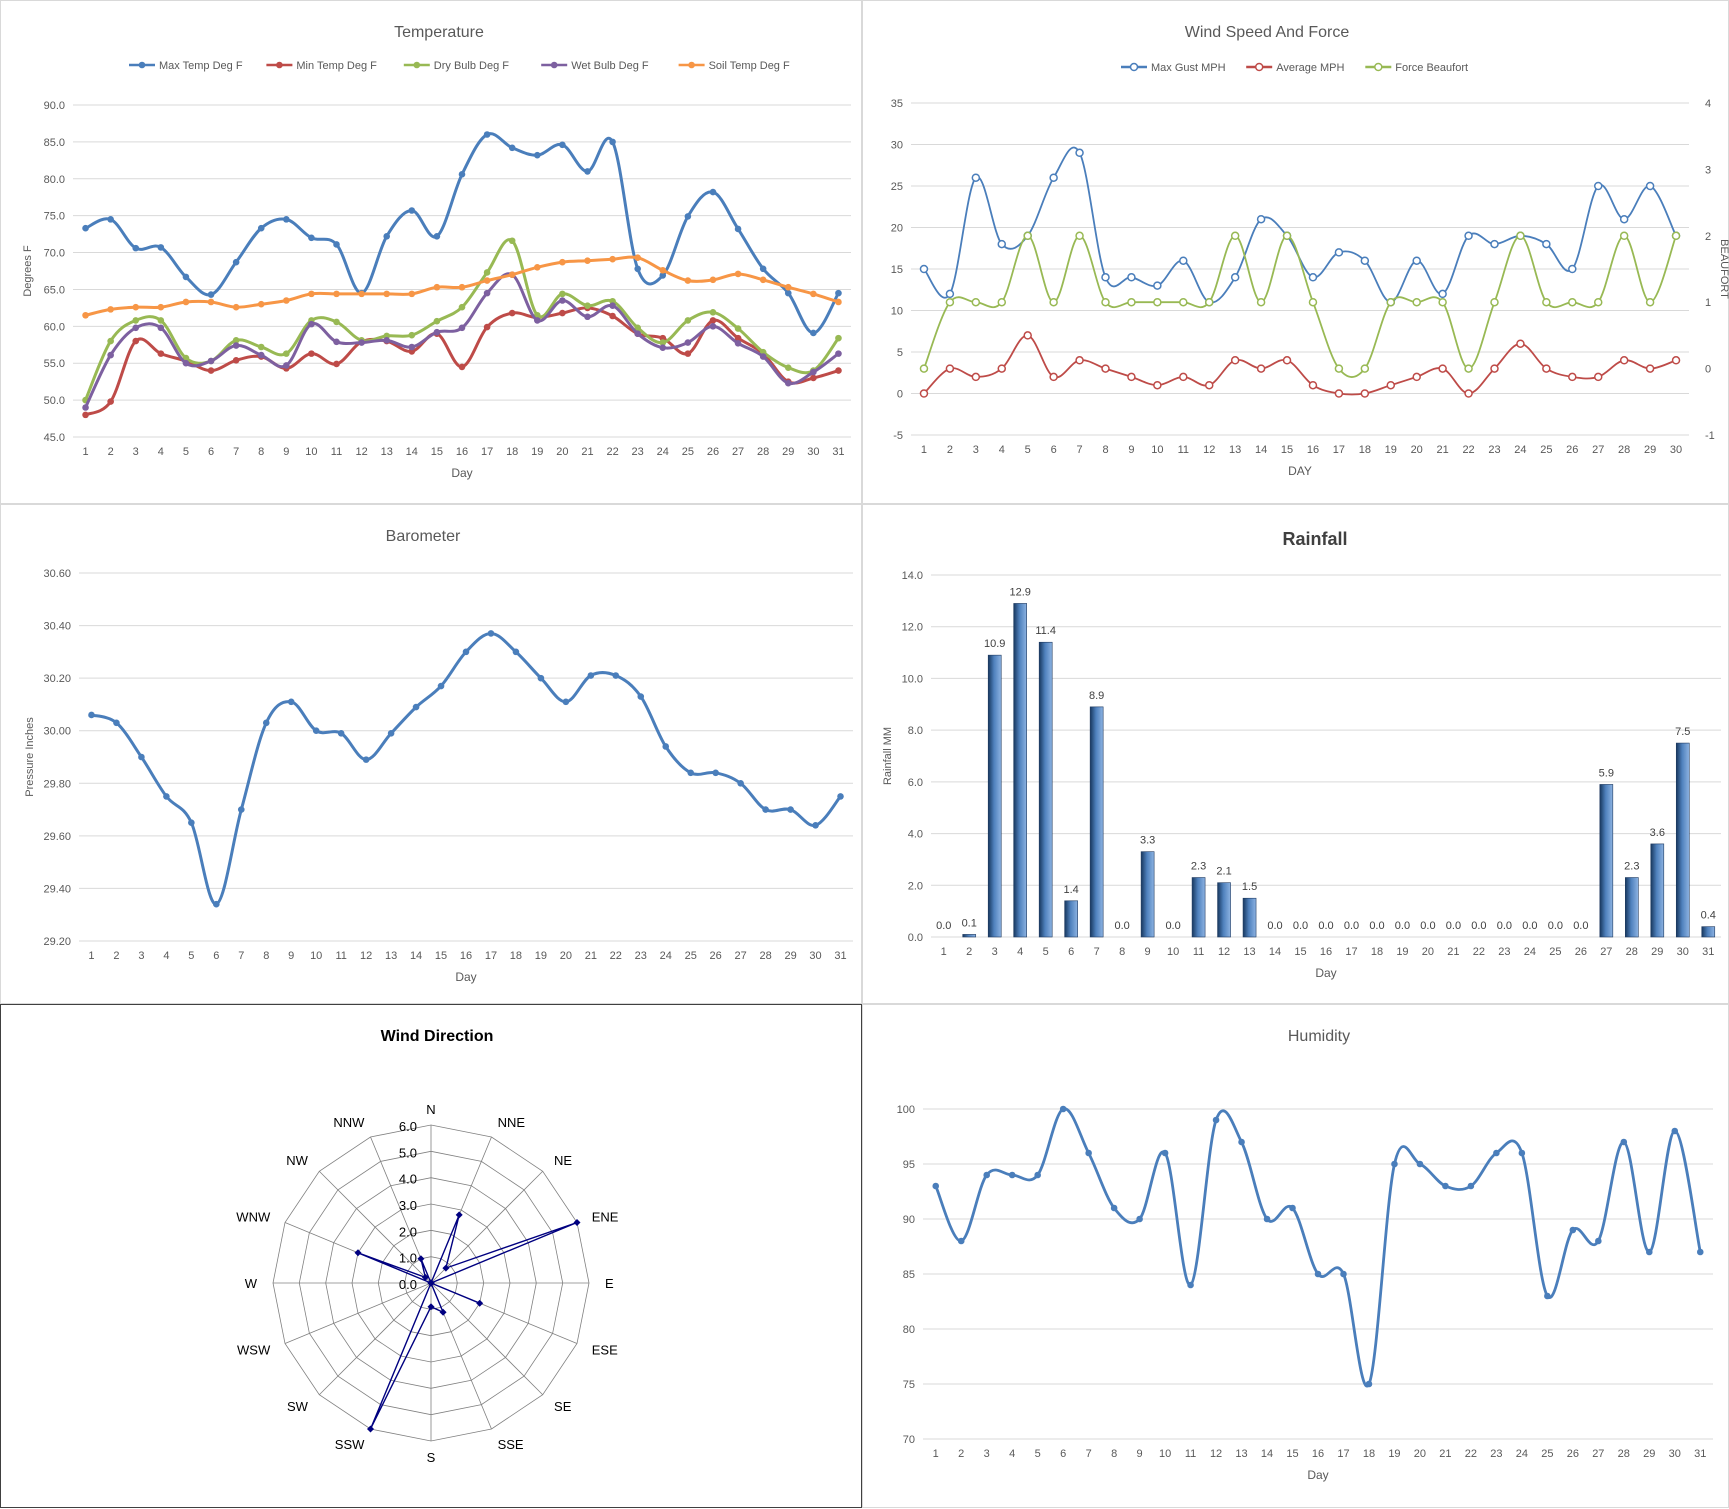 The height and width of the screenshot is (1509, 1729). I want to click on rainfall-x-tick-label: 4, so click(1020, 952).